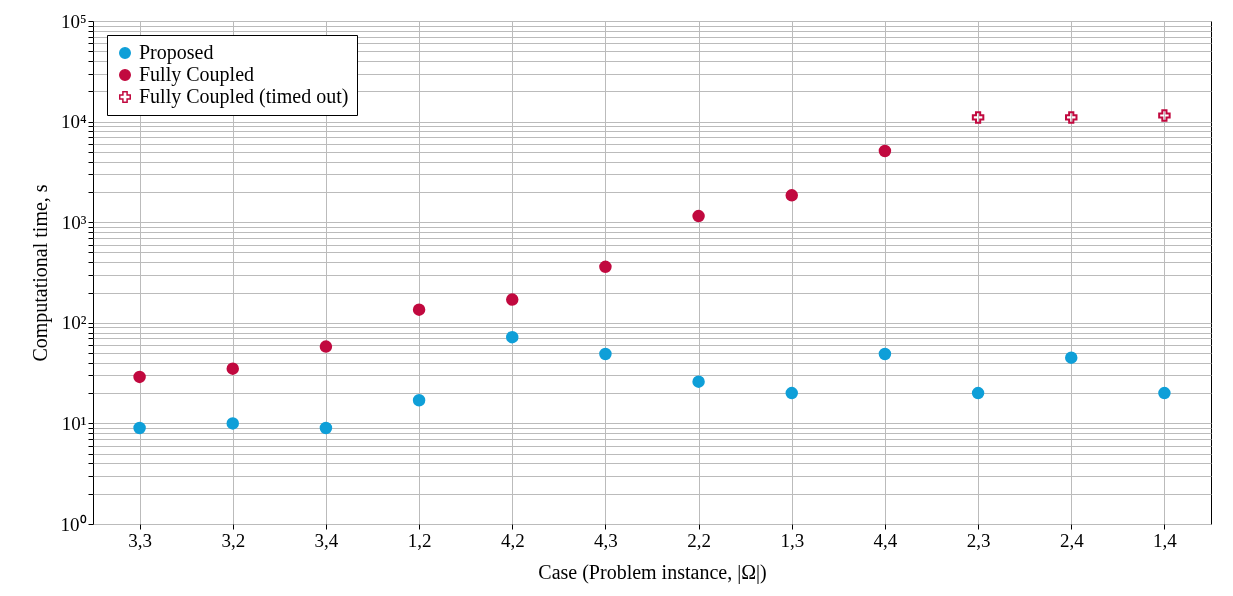 This screenshot has width=1233, height=596. I want to click on y-tick-label: 10³, so click(74, 222).